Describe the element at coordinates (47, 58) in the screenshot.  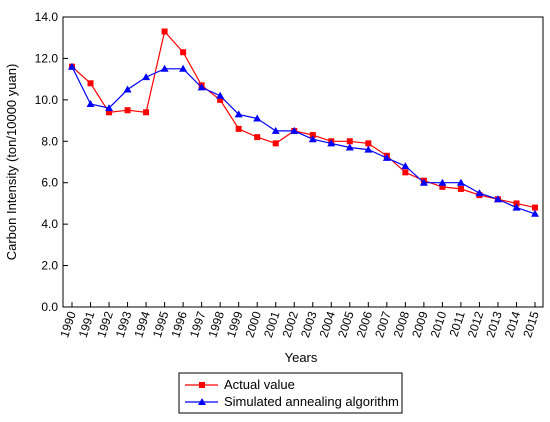
I see `y-tick-label: 12.0` at that location.